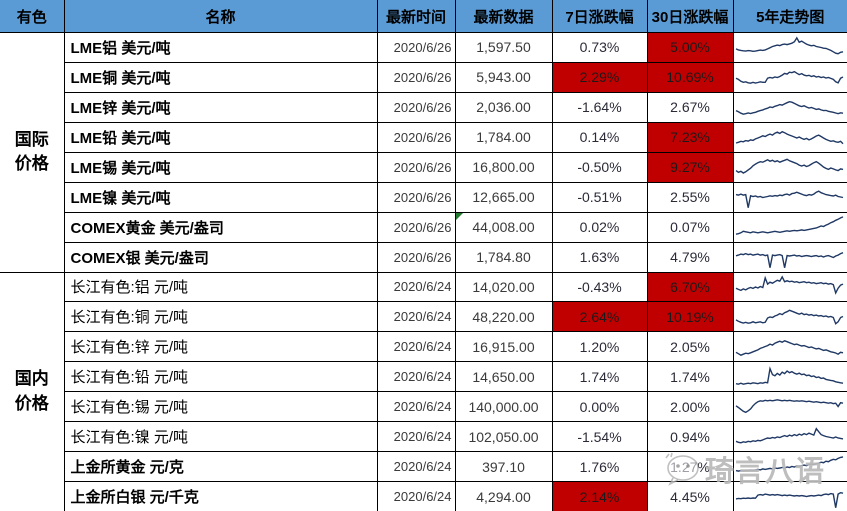 Image resolution: width=847 pixels, height=511 pixels. I want to click on pct-7d-cell: 0.02%, so click(599, 227).